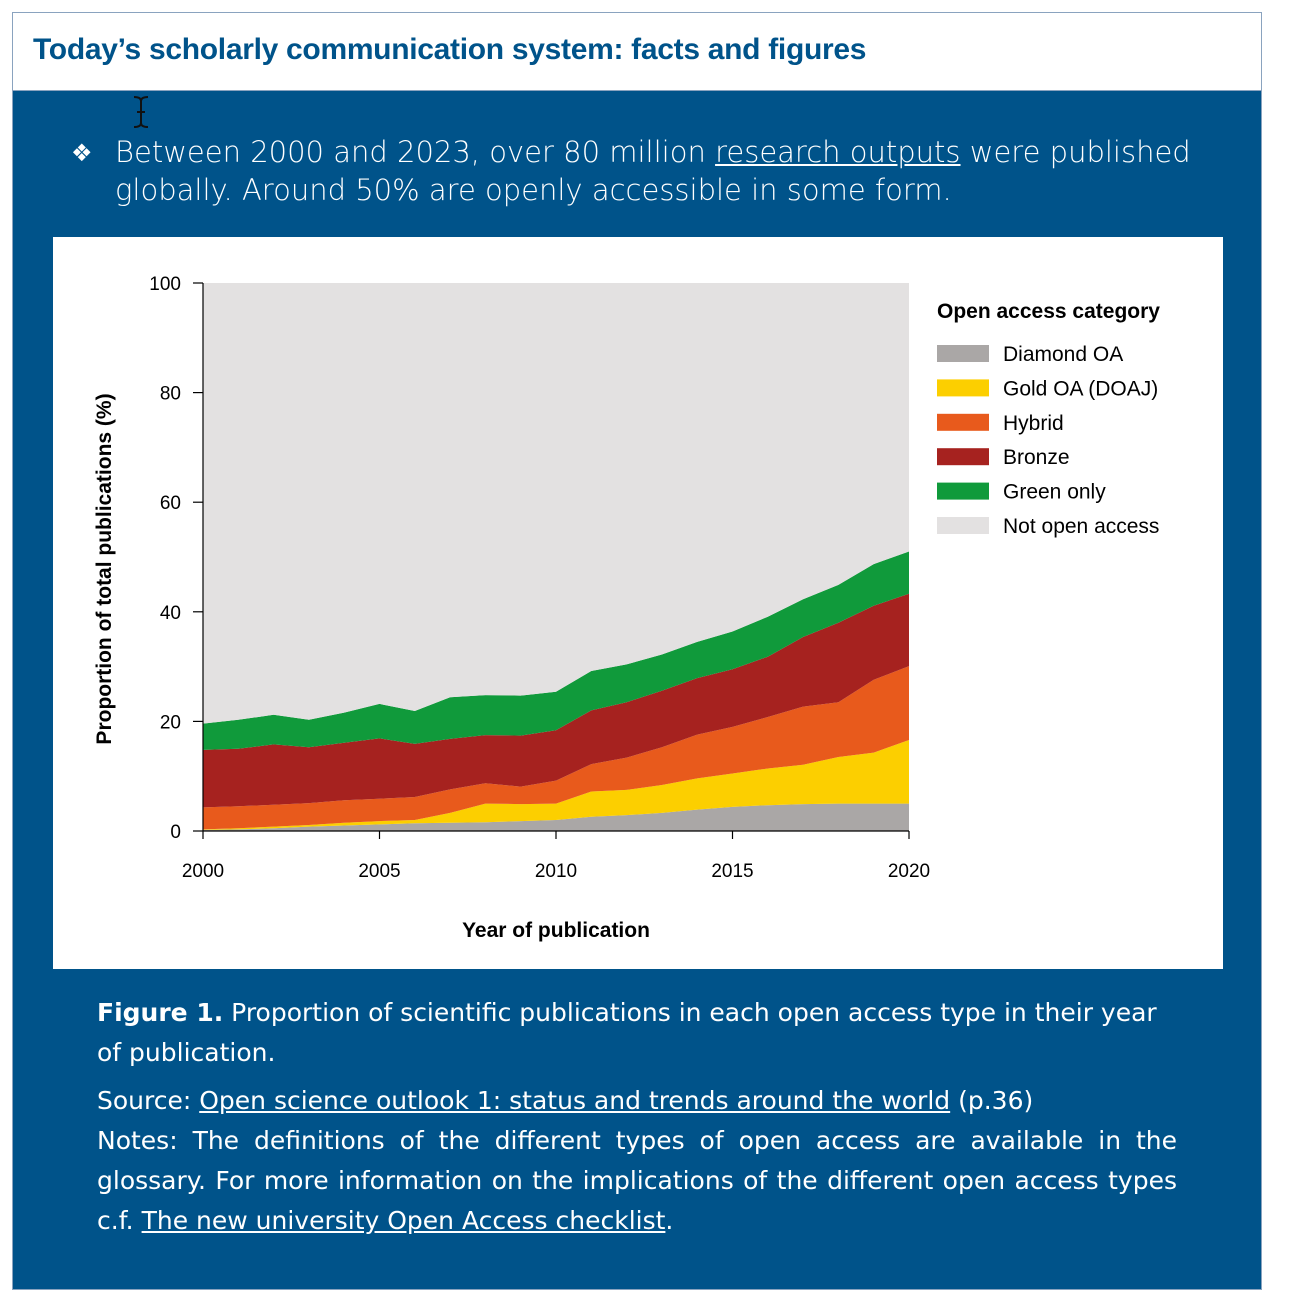 Image resolution: width=1294 pixels, height=1306 pixels. Describe the element at coordinates (165, 284) in the screenshot. I see `y-tick-label: 100` at that location.